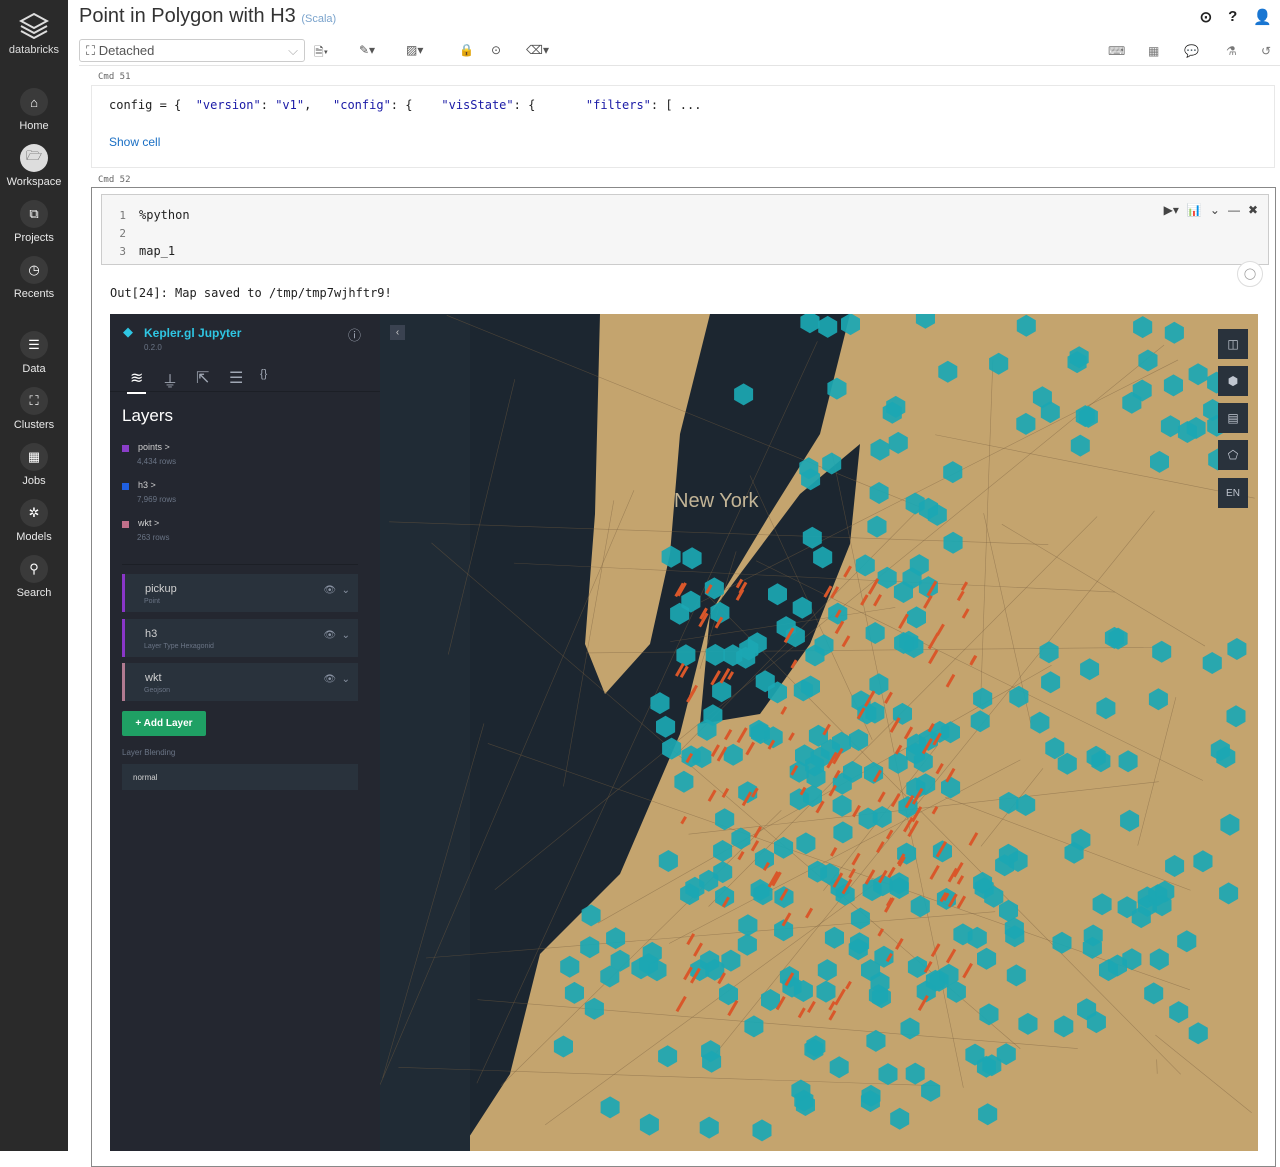 Image resolution: width=1280 pixels, height=1167 pixels. What do you see at coordinates (34, 110) in the screenshot?
I see `sidebar-item-home: ⌂ Home` at bounding box center [34, 110].